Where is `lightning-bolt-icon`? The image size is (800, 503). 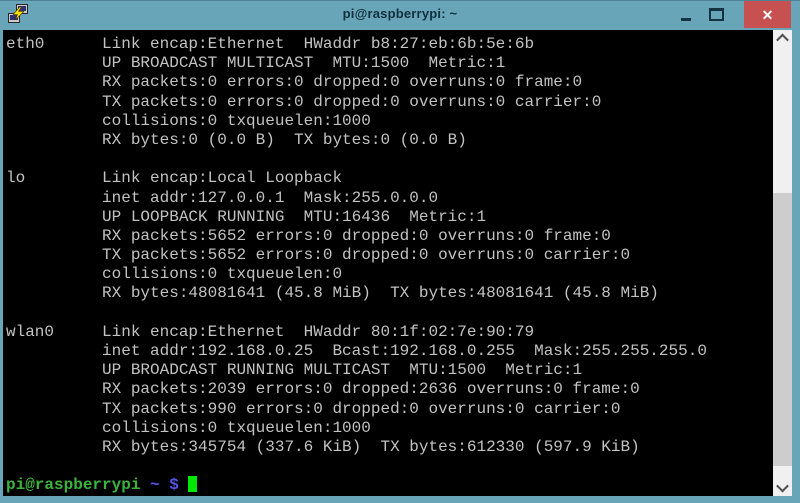 lightning-bolt-icon is located at coordinates (18, 13).